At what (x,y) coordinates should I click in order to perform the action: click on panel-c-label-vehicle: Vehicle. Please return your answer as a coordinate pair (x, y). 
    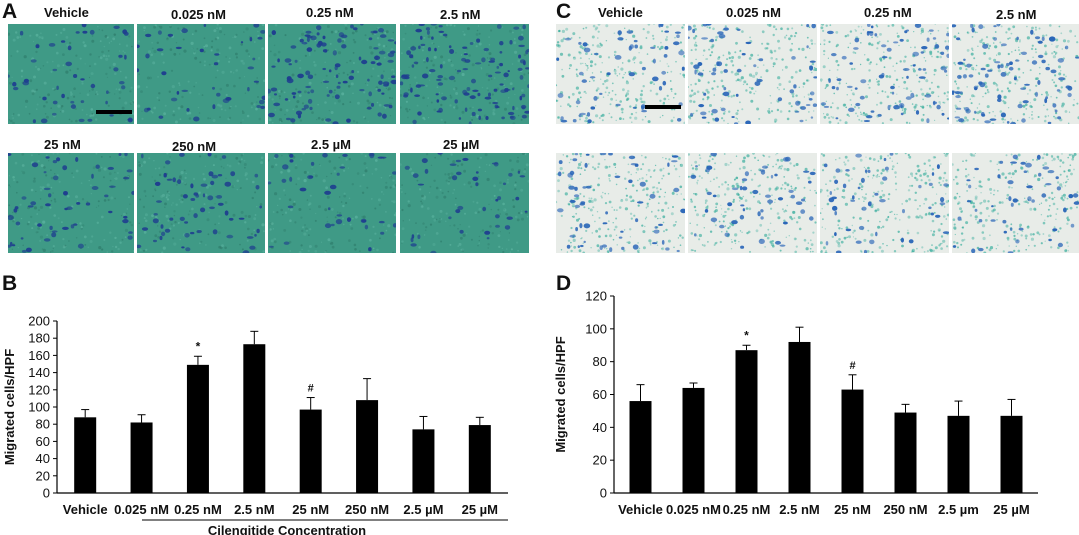
    Looking at the image, I should click on (620, 12).